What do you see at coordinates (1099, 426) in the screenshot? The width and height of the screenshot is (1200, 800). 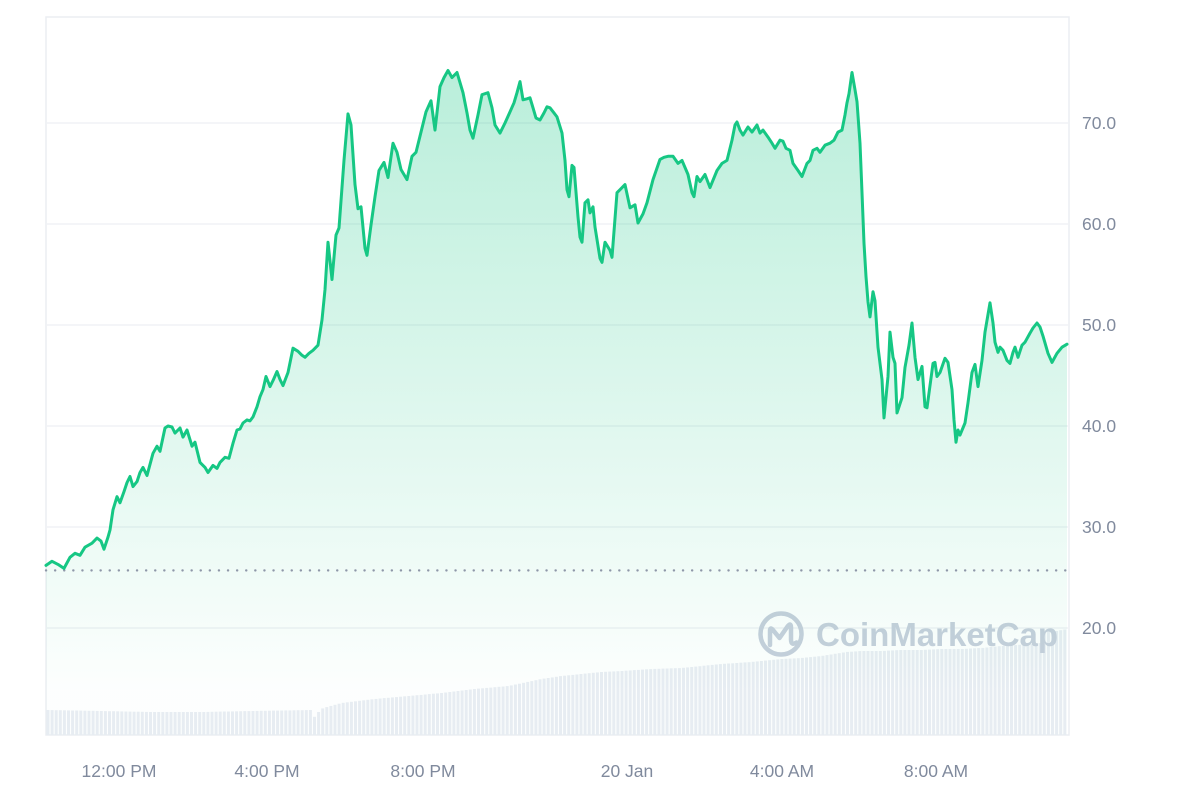 I see `y-tick-label: 40.0` at bounding box center [1099, 426].